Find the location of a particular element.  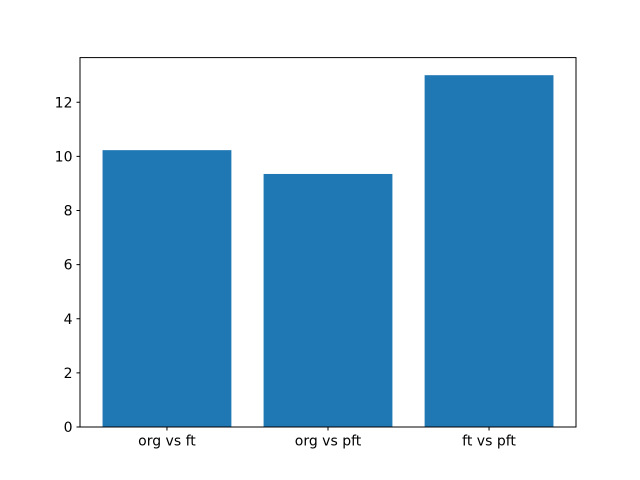

y-tick-label: 12 is located at coordinates (64, 103).